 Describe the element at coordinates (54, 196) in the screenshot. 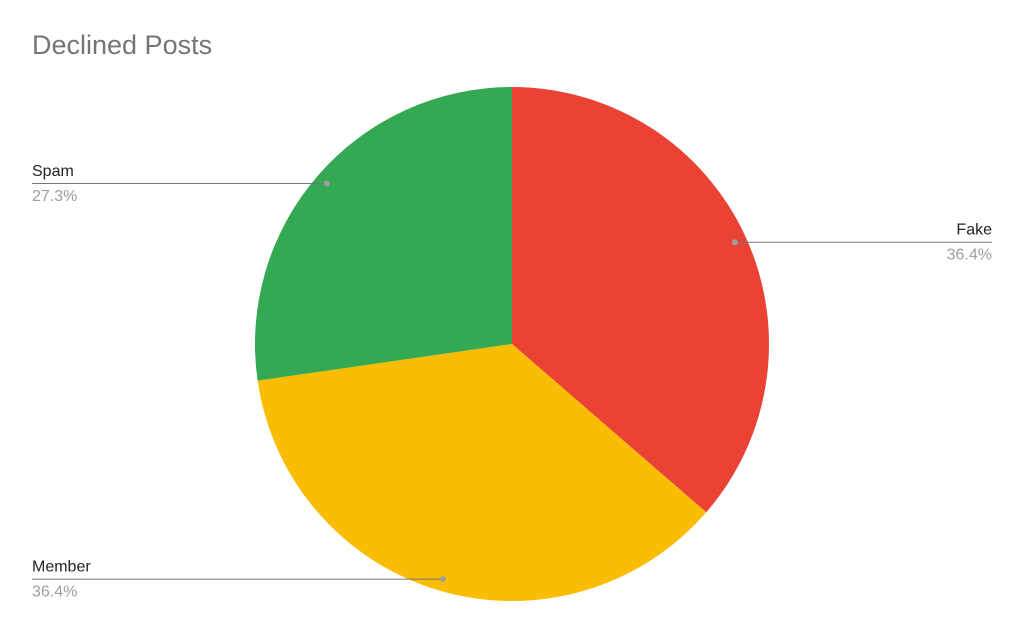

I see `value-label: 27.3%` at that location.